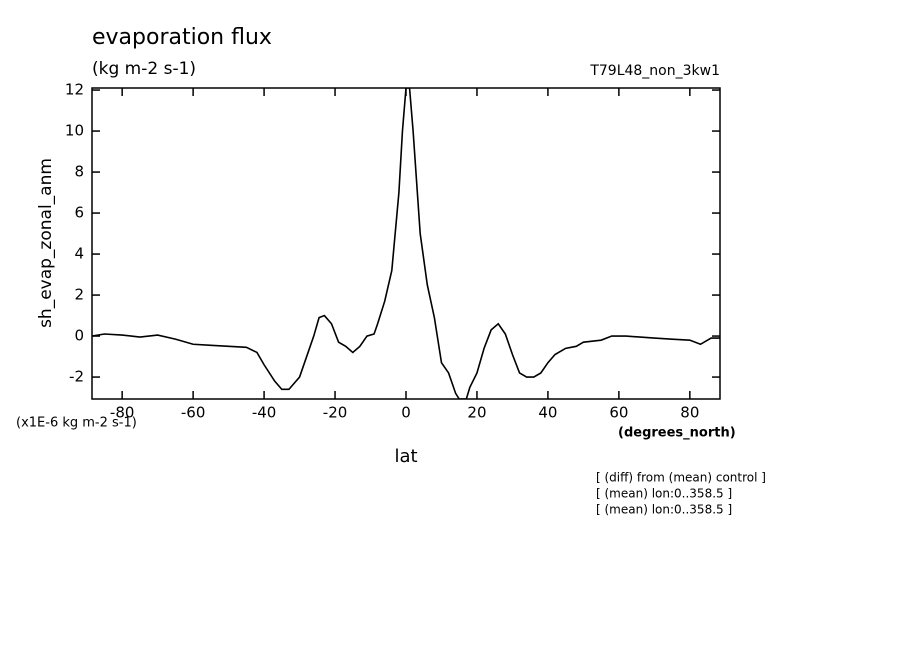 This screenshot has height=654, width=904. Describe the element at coordinates (182, 37) in the screenshot. I see `chart-title: evaporation flux` at that location.